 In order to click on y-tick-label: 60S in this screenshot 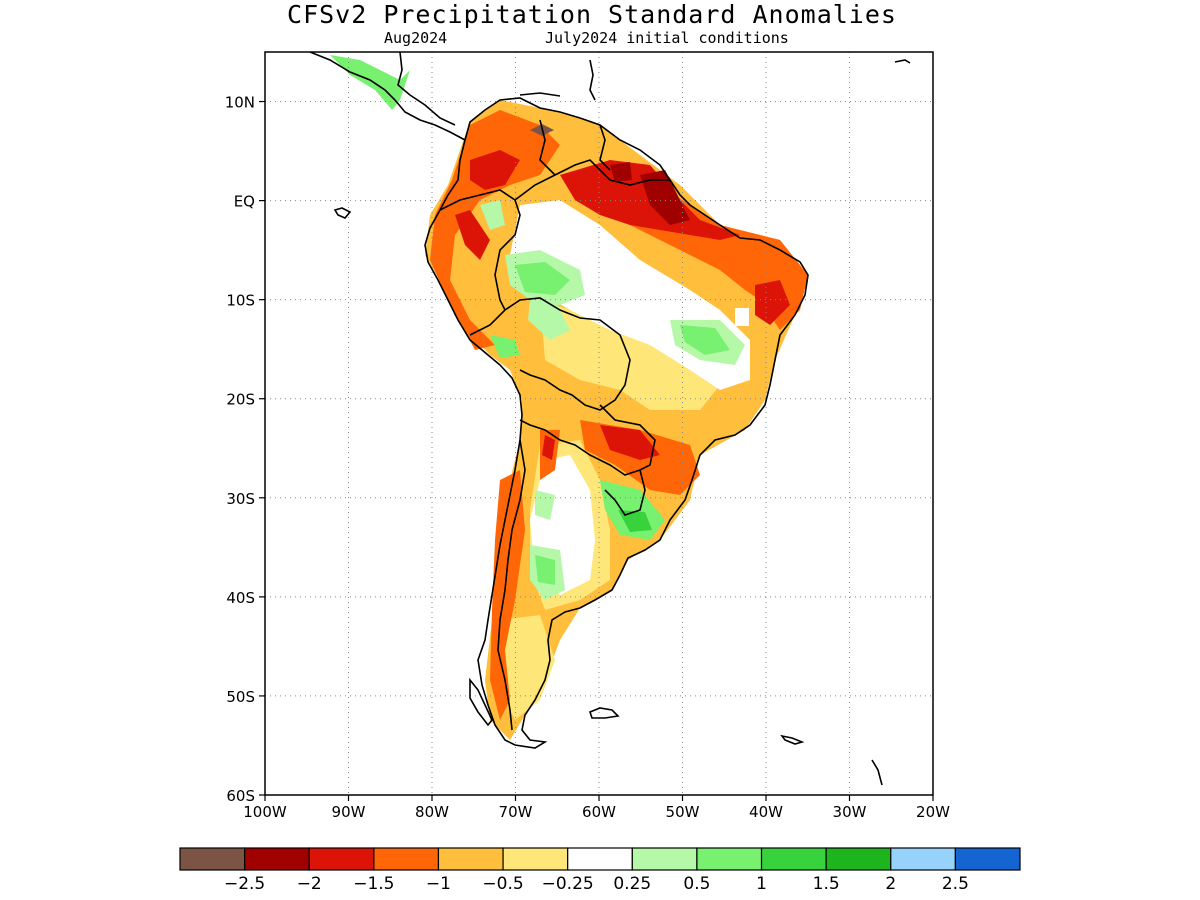, I will do `click(240, 796)`.